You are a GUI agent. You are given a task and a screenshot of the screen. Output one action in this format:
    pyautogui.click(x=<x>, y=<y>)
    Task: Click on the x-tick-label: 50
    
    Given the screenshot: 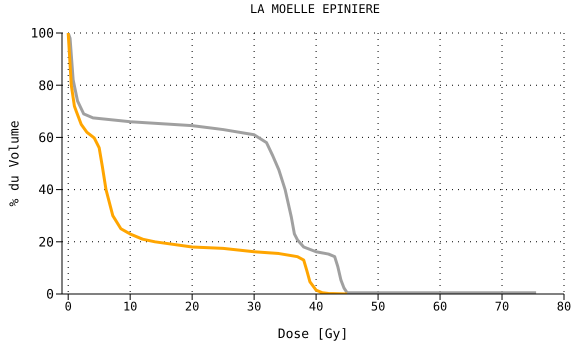 What is the action you would take?
    pyautogui.click(x=378, y=307)
    